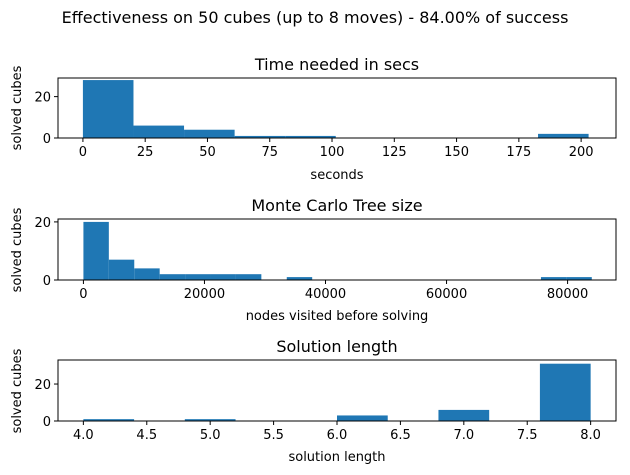 This screenshot has height=475, width=630. I want to click on chart-time-ytick-label-0: 0, so click(47, 139).